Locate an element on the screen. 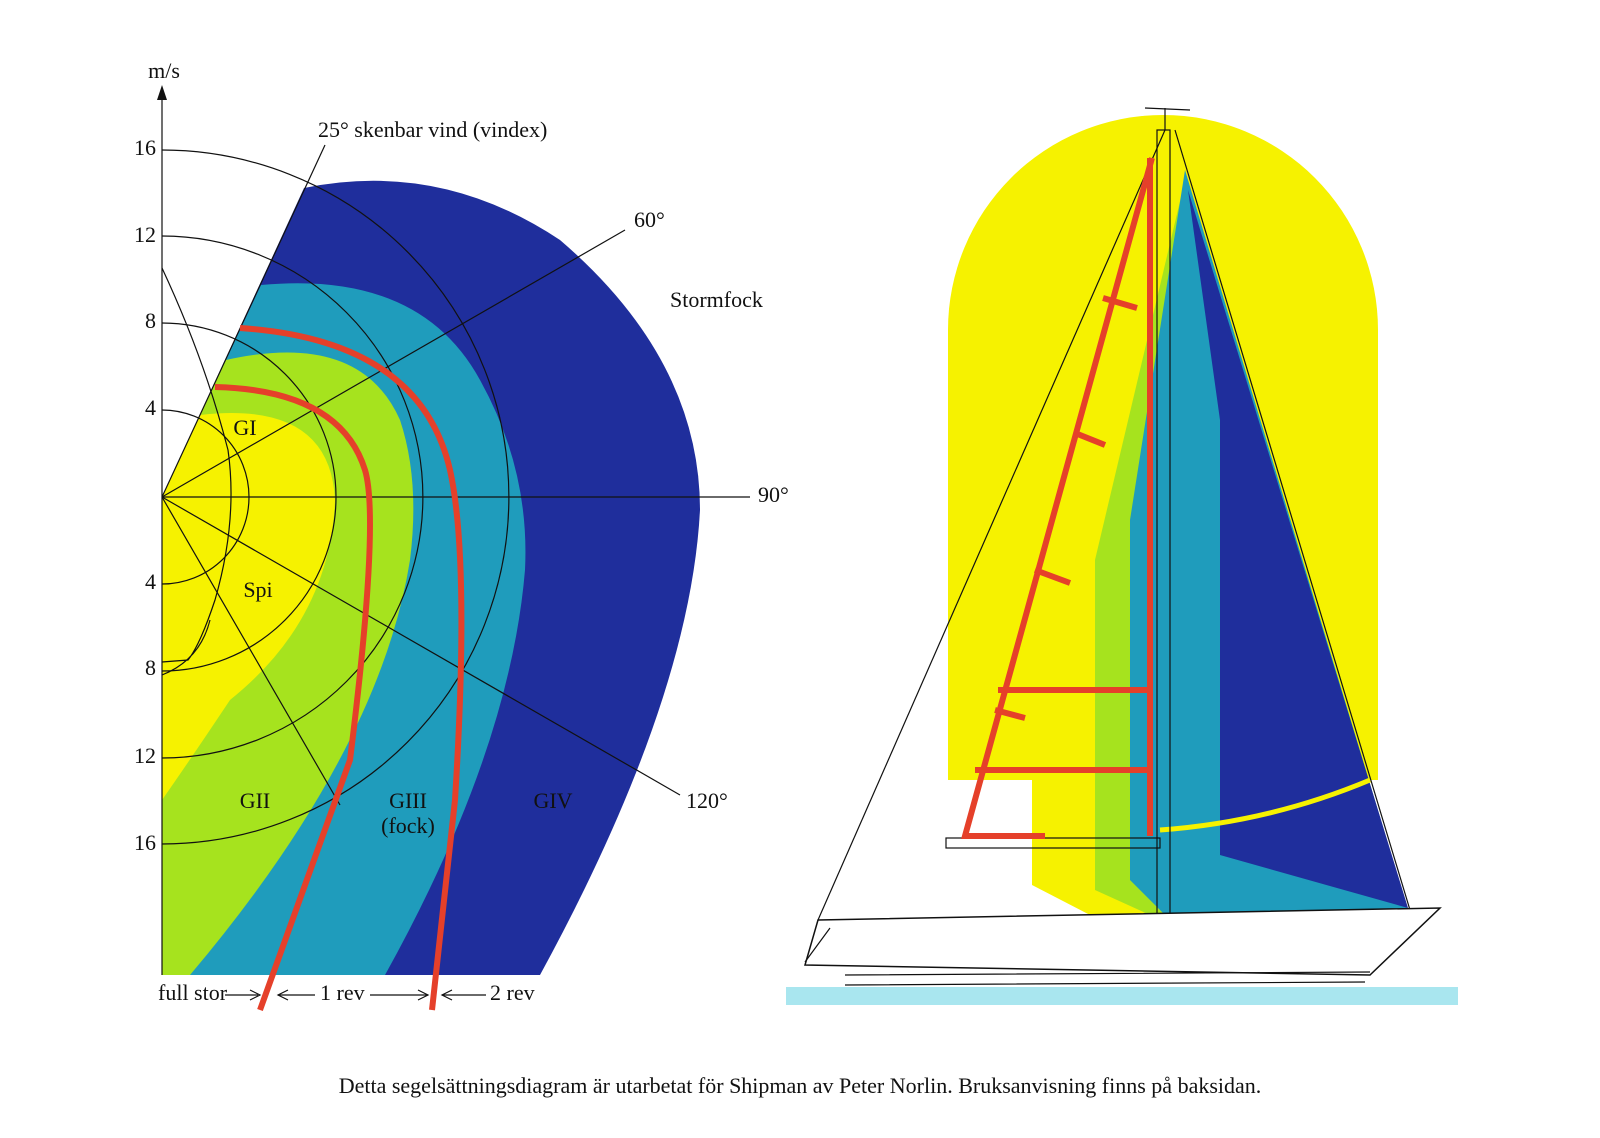 The height and width of the screenshot is (1138, 1600). axis-arrow is located at coordinates (162, 92).